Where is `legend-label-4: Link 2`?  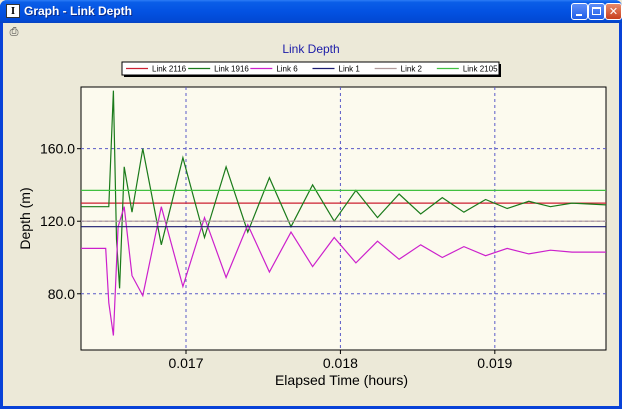 legend-label-4: Link 2 is located at coordinates (412, 69).